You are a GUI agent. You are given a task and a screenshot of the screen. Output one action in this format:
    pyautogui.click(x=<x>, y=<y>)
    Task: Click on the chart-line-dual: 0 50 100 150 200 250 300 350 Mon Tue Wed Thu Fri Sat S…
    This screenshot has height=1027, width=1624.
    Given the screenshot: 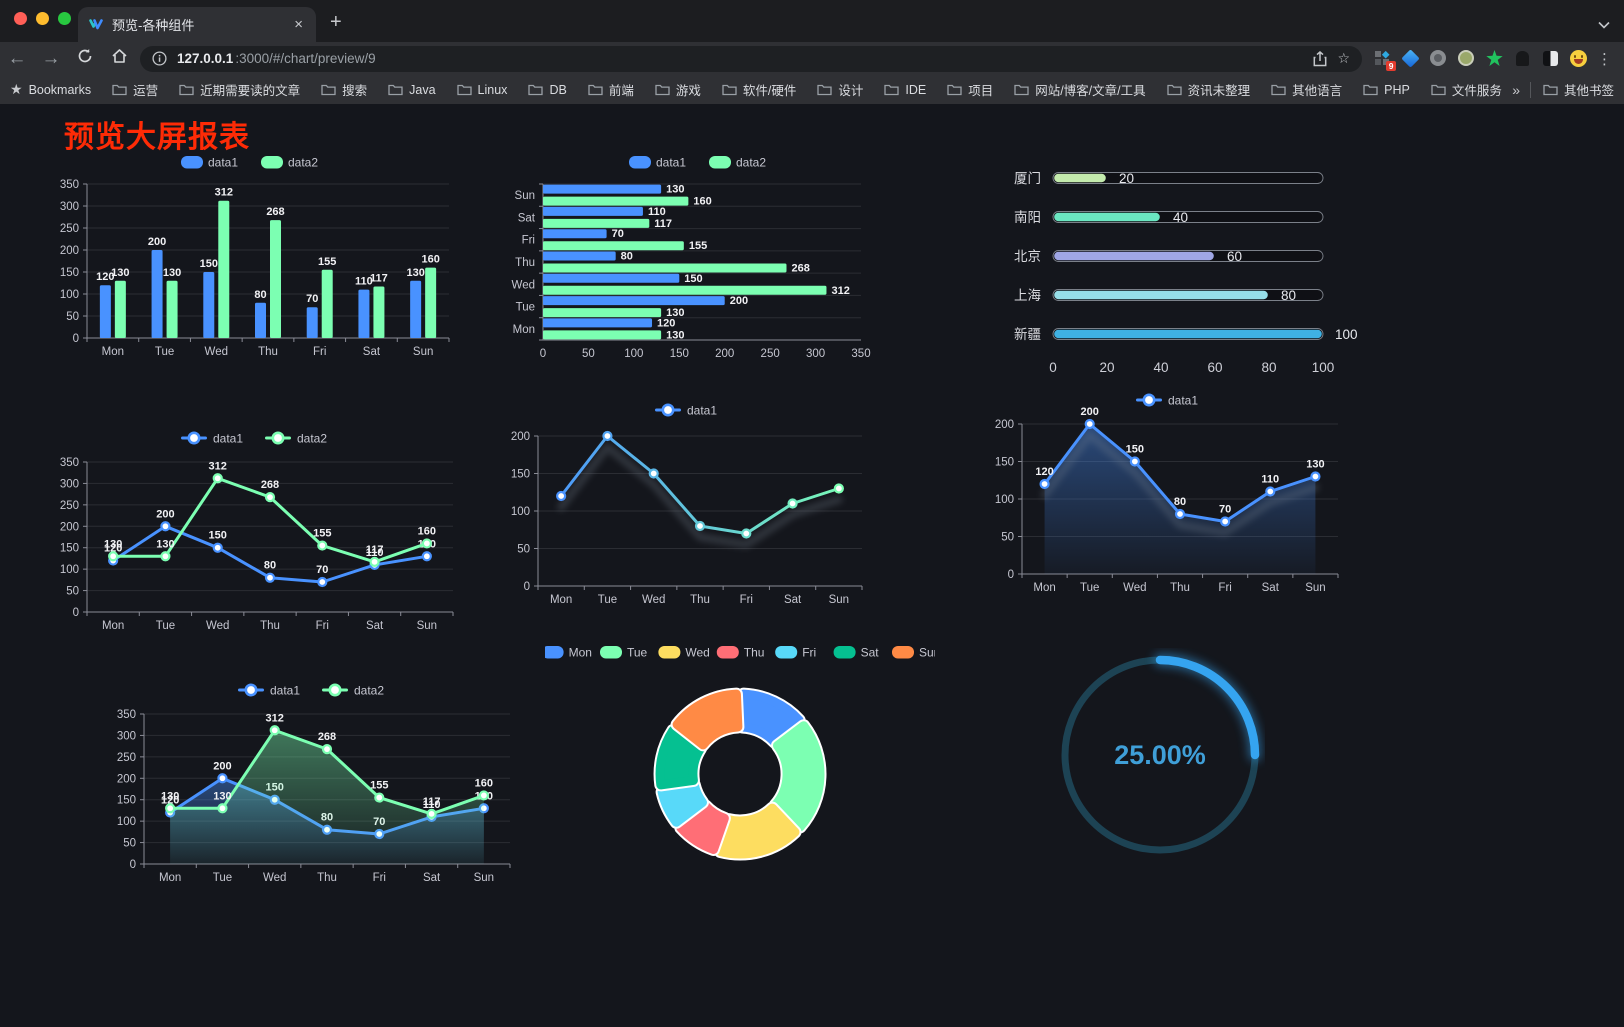 What is the action you would take?
    pyautogui.click(x=255, y=532)
    